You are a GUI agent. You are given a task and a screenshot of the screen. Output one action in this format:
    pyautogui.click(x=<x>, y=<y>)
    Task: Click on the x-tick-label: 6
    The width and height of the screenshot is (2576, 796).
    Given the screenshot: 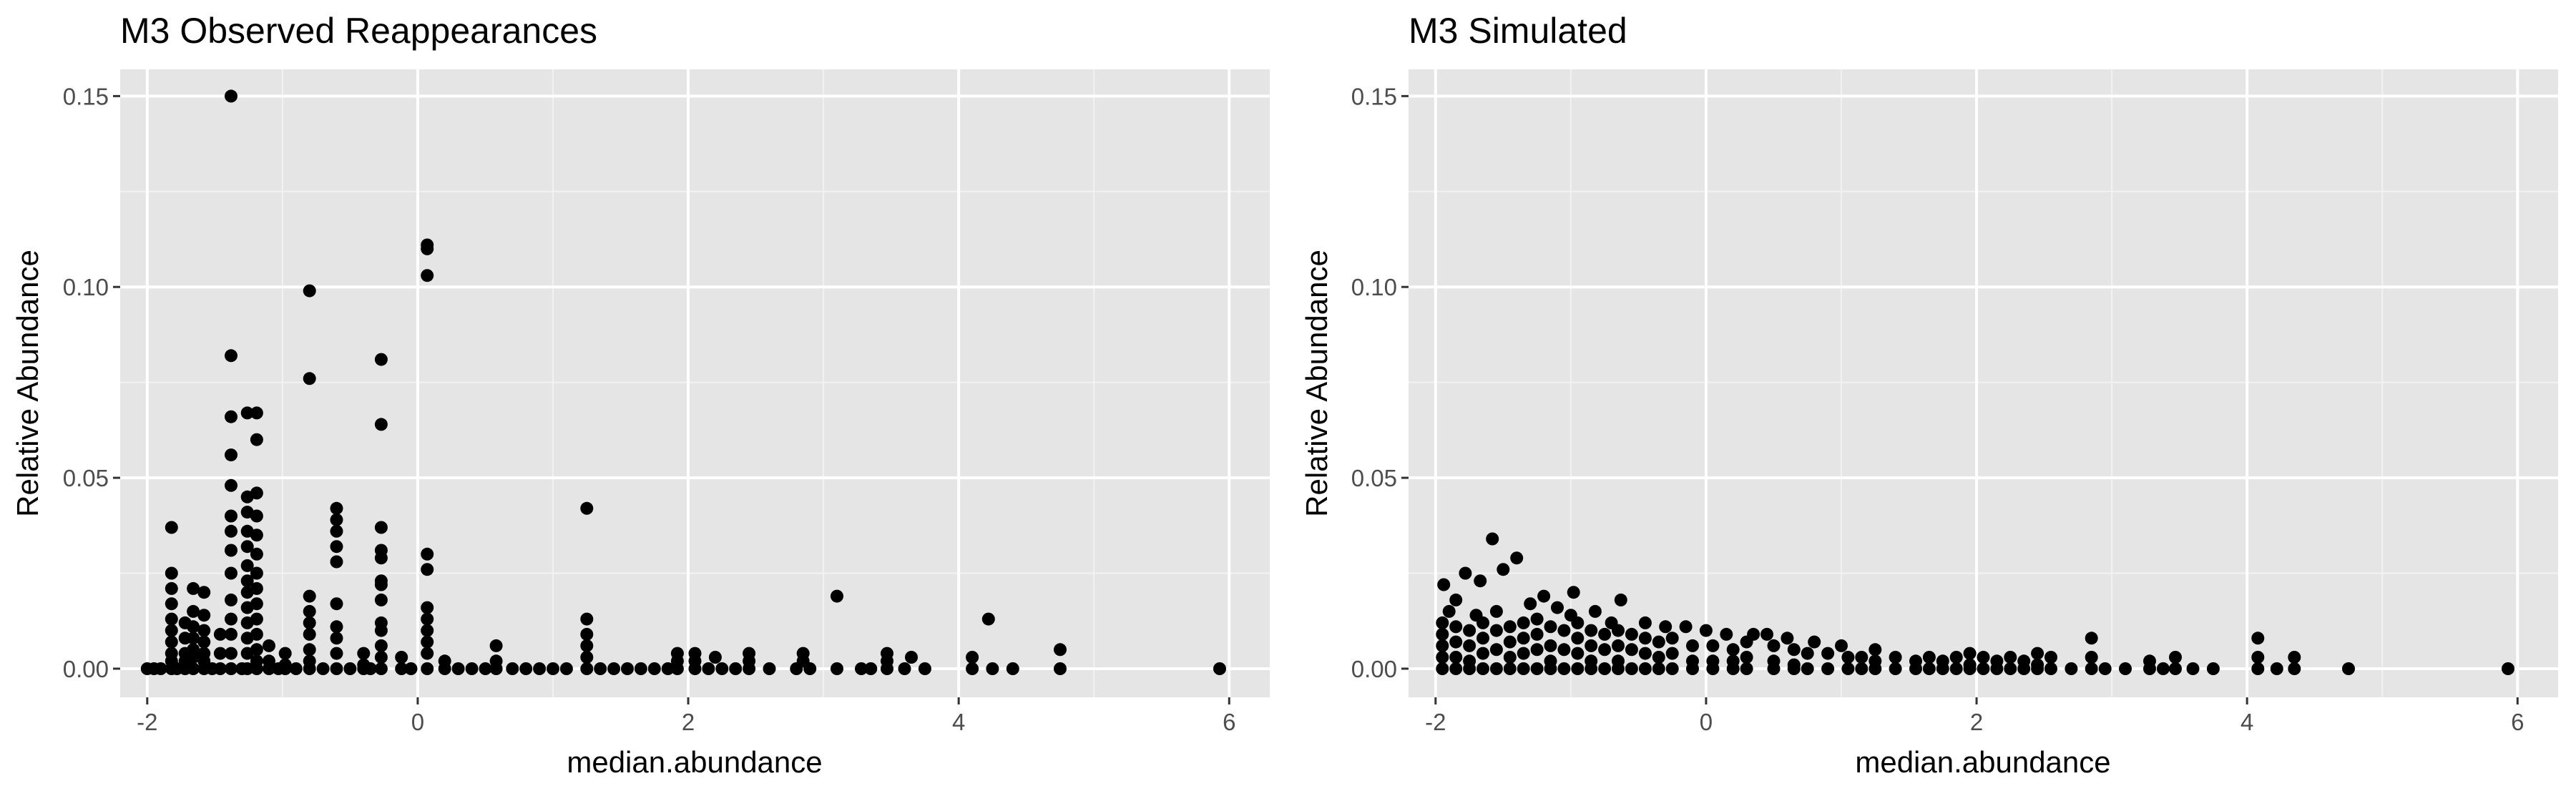 What is the action you would take?
    pyautogui.click(x=1229, y=722)
    